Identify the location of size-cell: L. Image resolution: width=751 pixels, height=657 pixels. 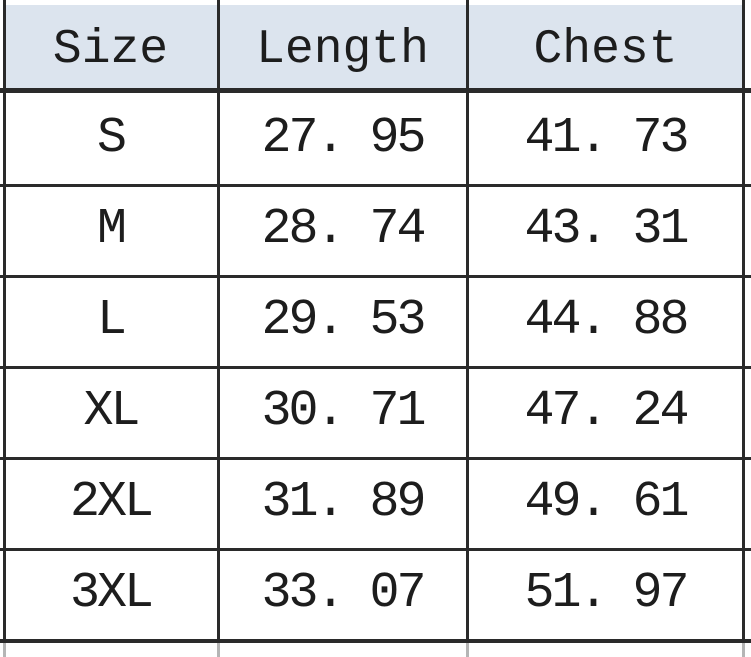
(111, 320).